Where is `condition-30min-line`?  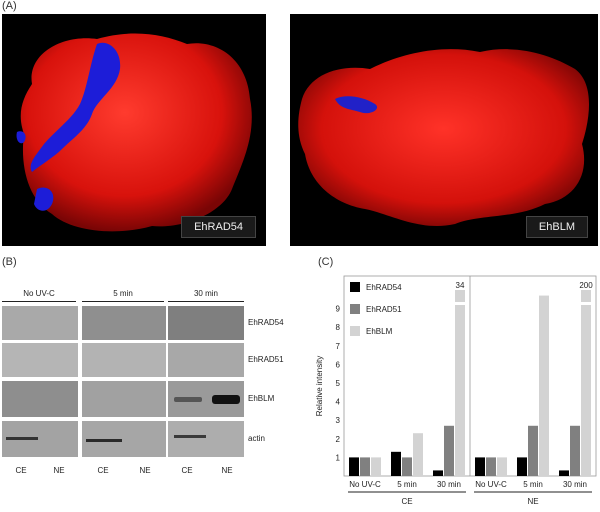 condition-30min-line is located at coordinates (206, 301).